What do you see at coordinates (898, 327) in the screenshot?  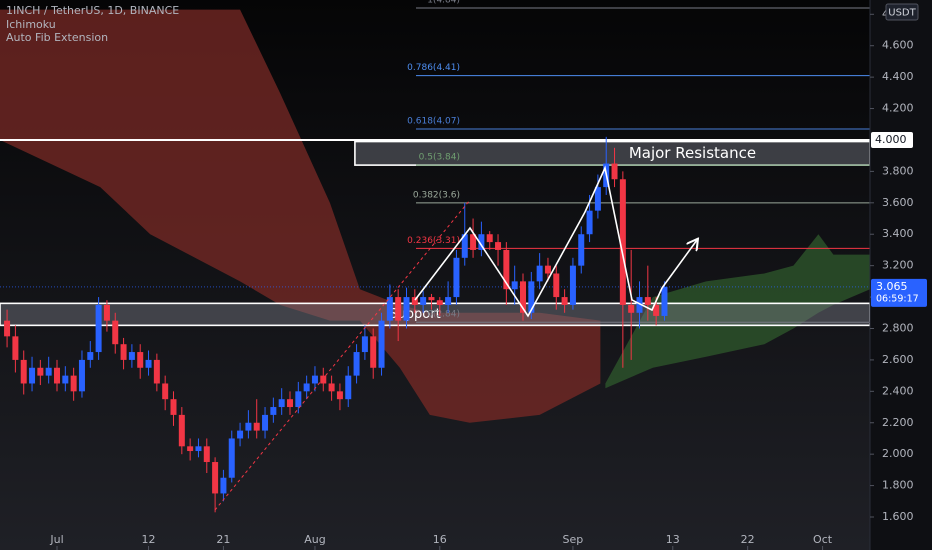 I see `y-tick-label: 2.800` at bounding box center [898, 327].